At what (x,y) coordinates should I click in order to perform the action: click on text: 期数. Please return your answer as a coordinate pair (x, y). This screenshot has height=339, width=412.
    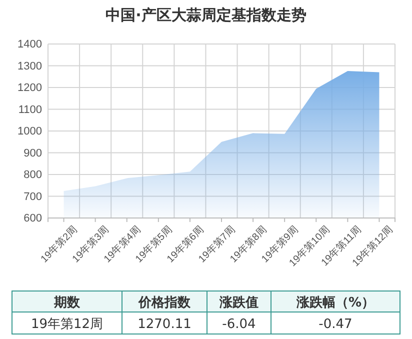
    Looking at the image, I should click on (67, 303).